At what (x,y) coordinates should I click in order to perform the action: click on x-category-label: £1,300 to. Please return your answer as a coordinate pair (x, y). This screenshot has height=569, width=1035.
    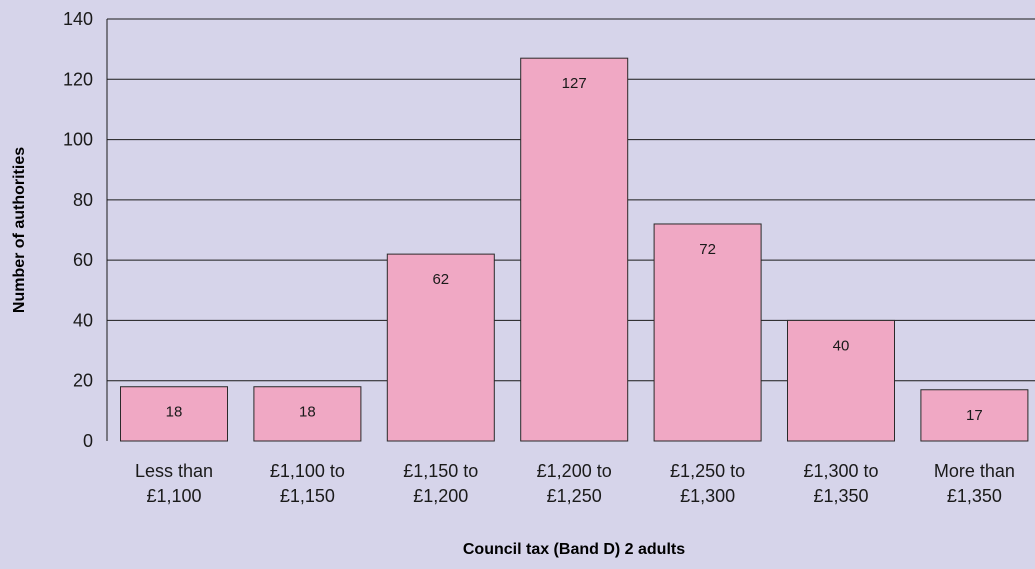
    Looking at the image, I should click on (840, 471).